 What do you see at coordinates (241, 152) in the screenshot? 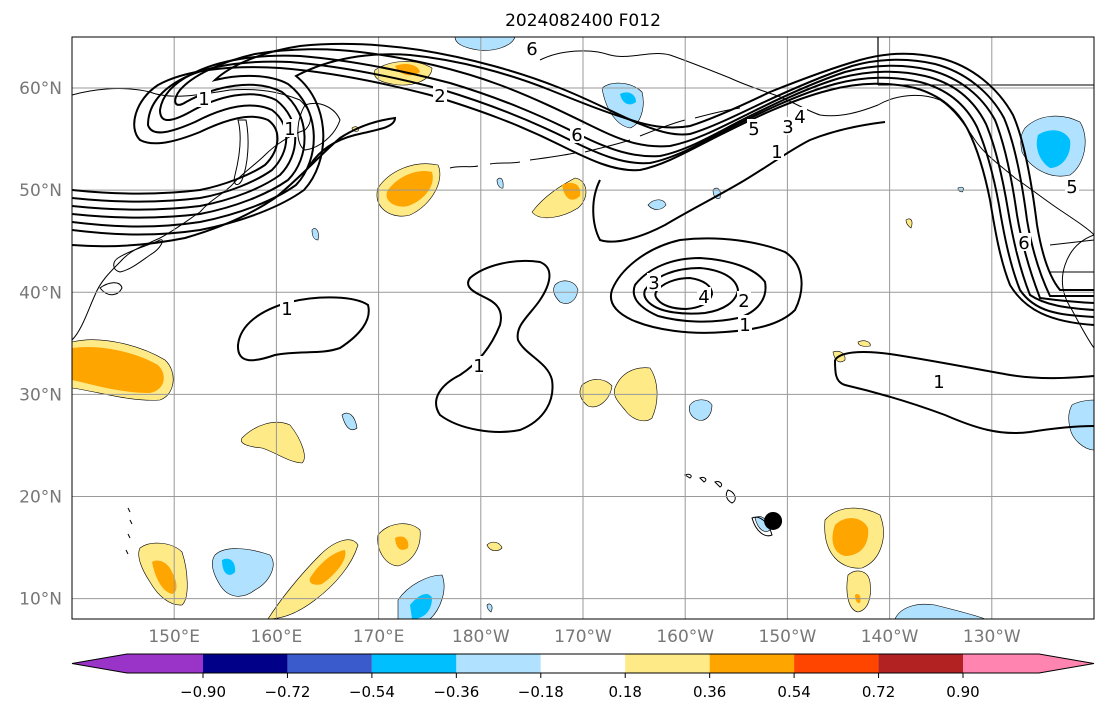
I see `coastline-sakhalin` at bounding box center [241, 152].